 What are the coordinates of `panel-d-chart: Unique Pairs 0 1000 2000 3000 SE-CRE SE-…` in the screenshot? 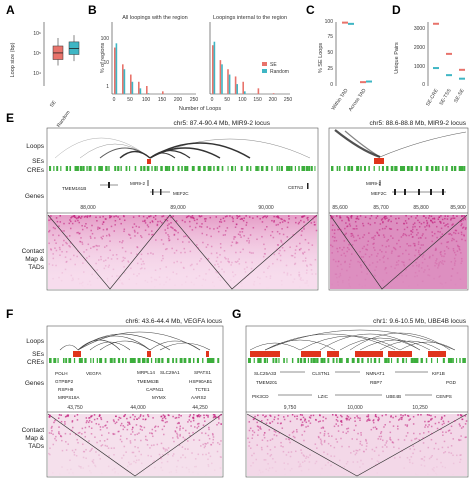 It's located at (430, 64).